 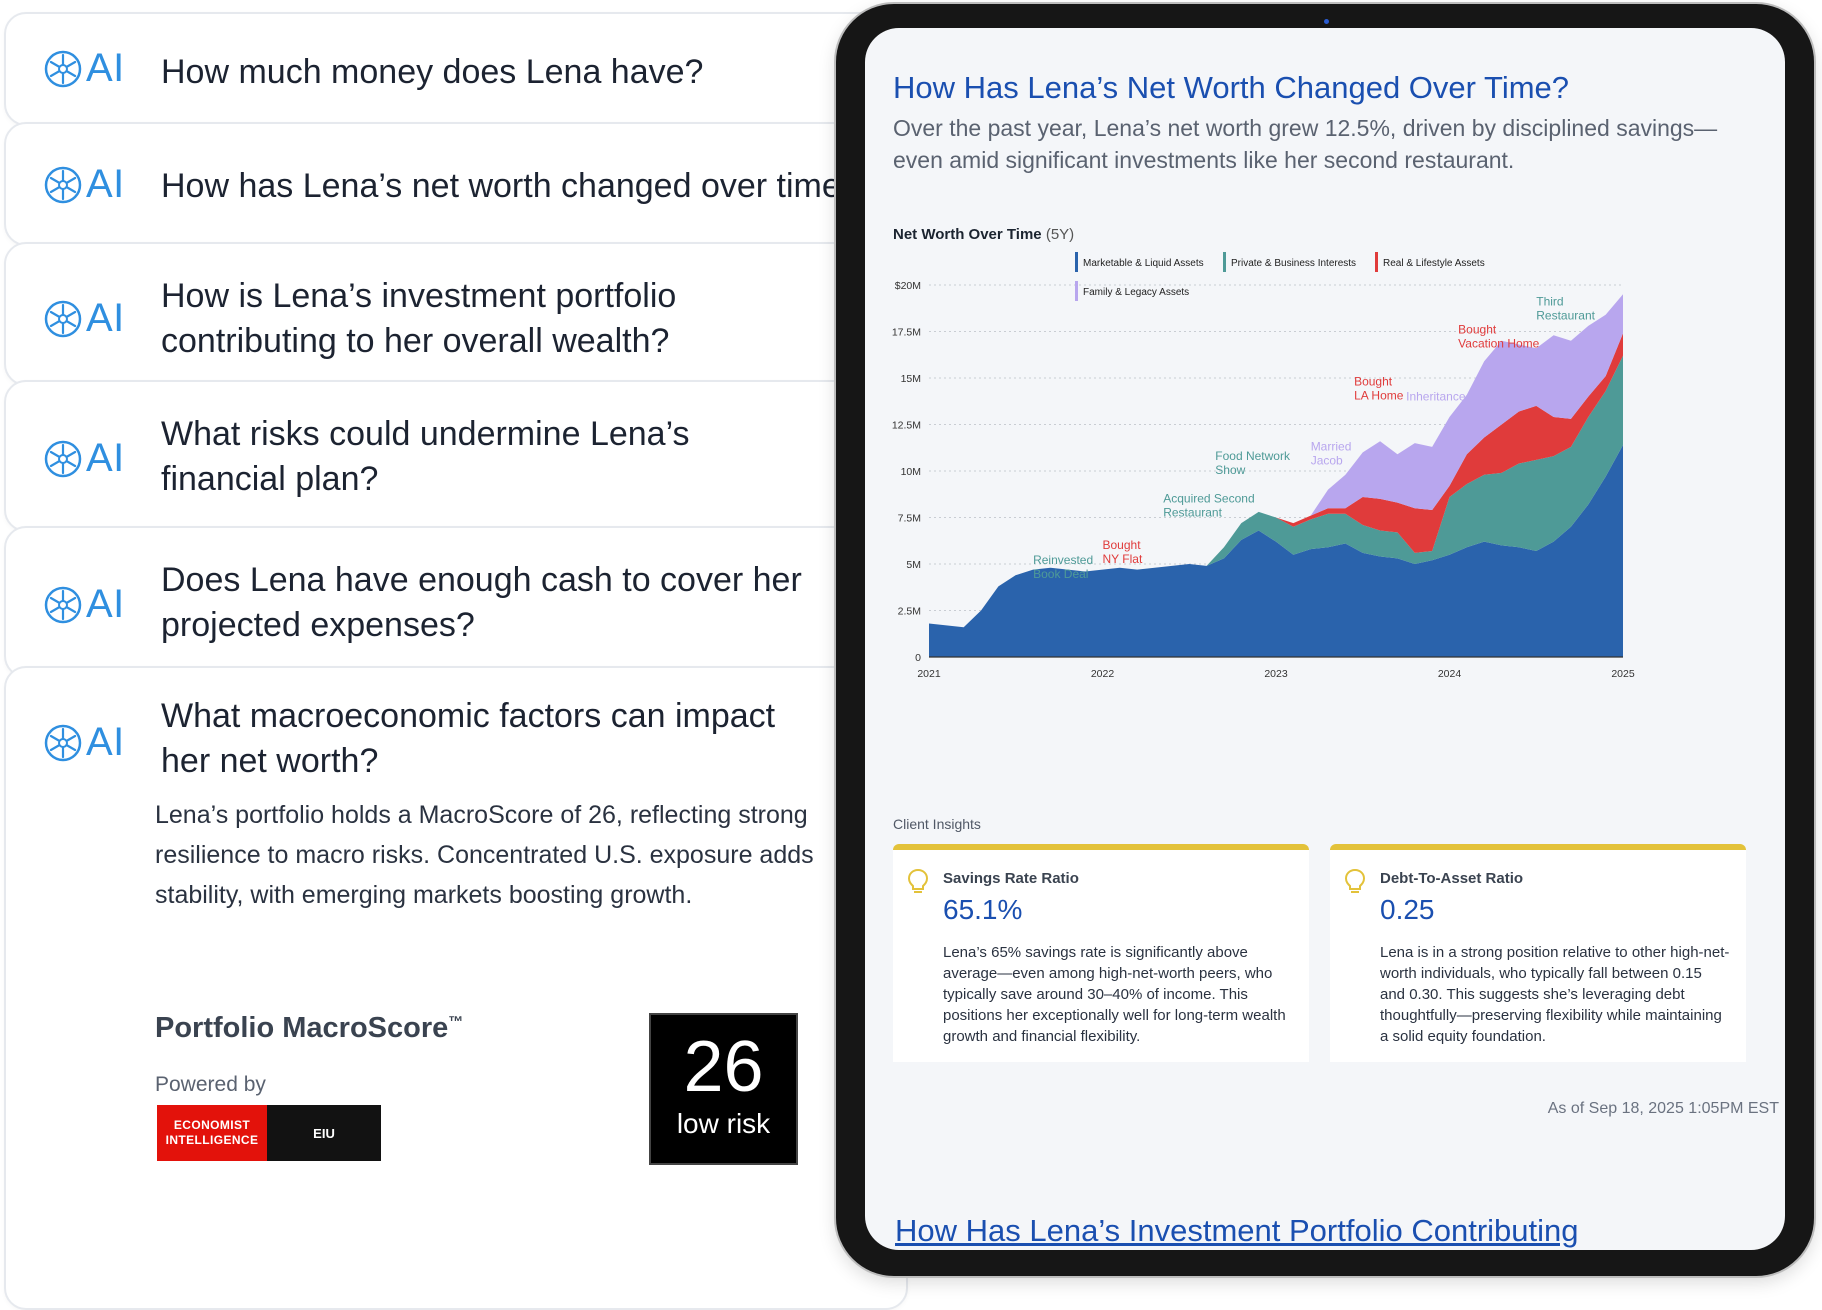 I want to click on chart-annotation: Reinvested Book Deal, so click(x=1063, y=567).